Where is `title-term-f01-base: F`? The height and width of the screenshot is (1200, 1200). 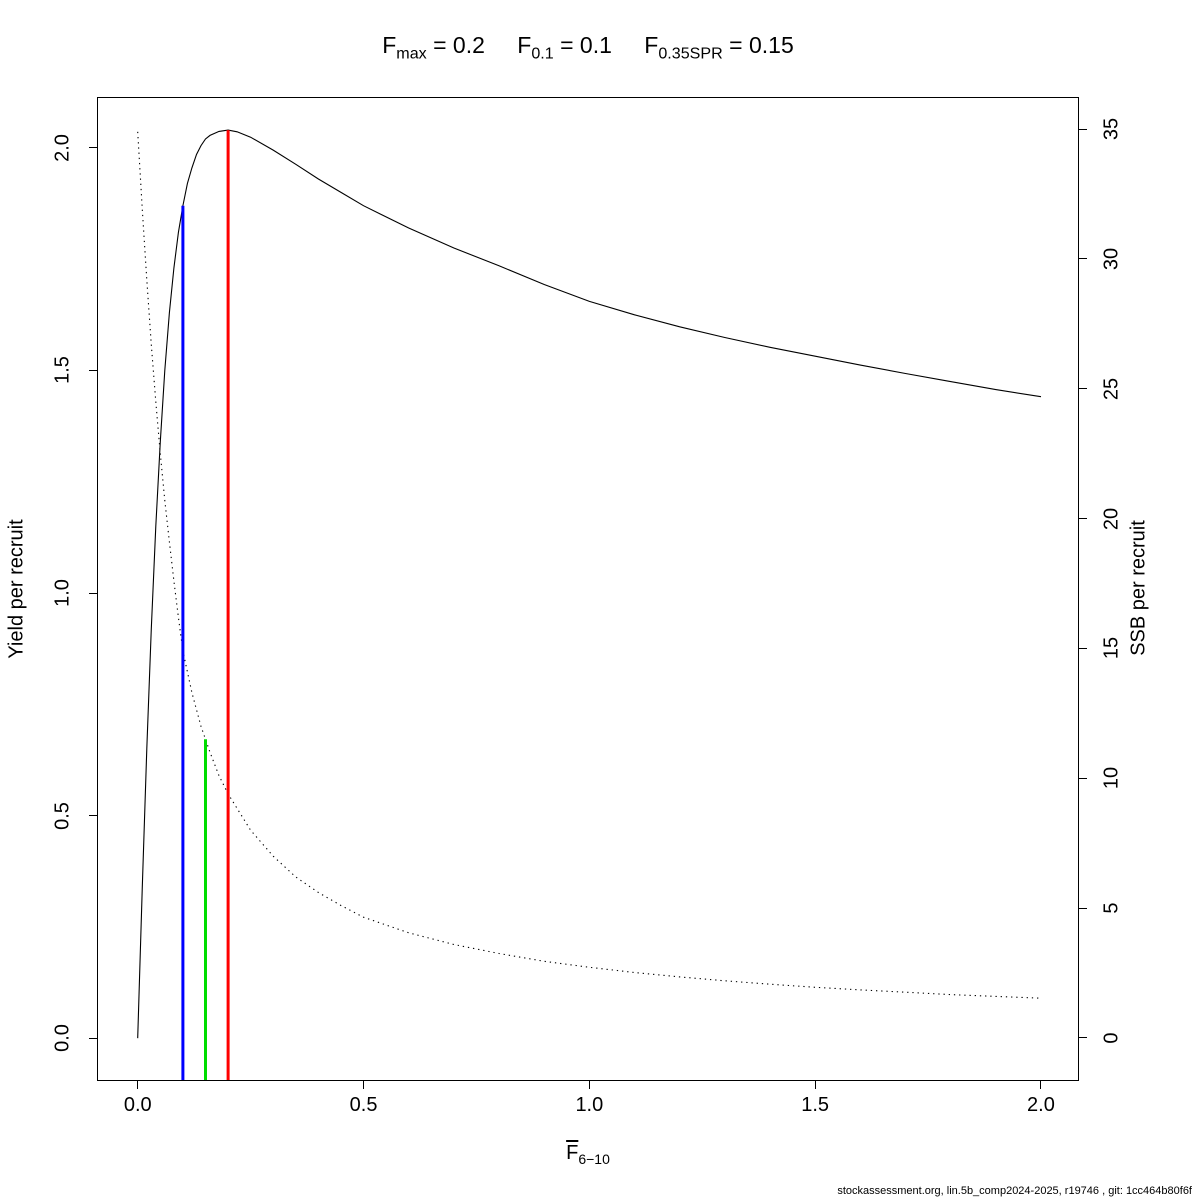 title-term-f01-base: F is located at coordinates (524, 45).